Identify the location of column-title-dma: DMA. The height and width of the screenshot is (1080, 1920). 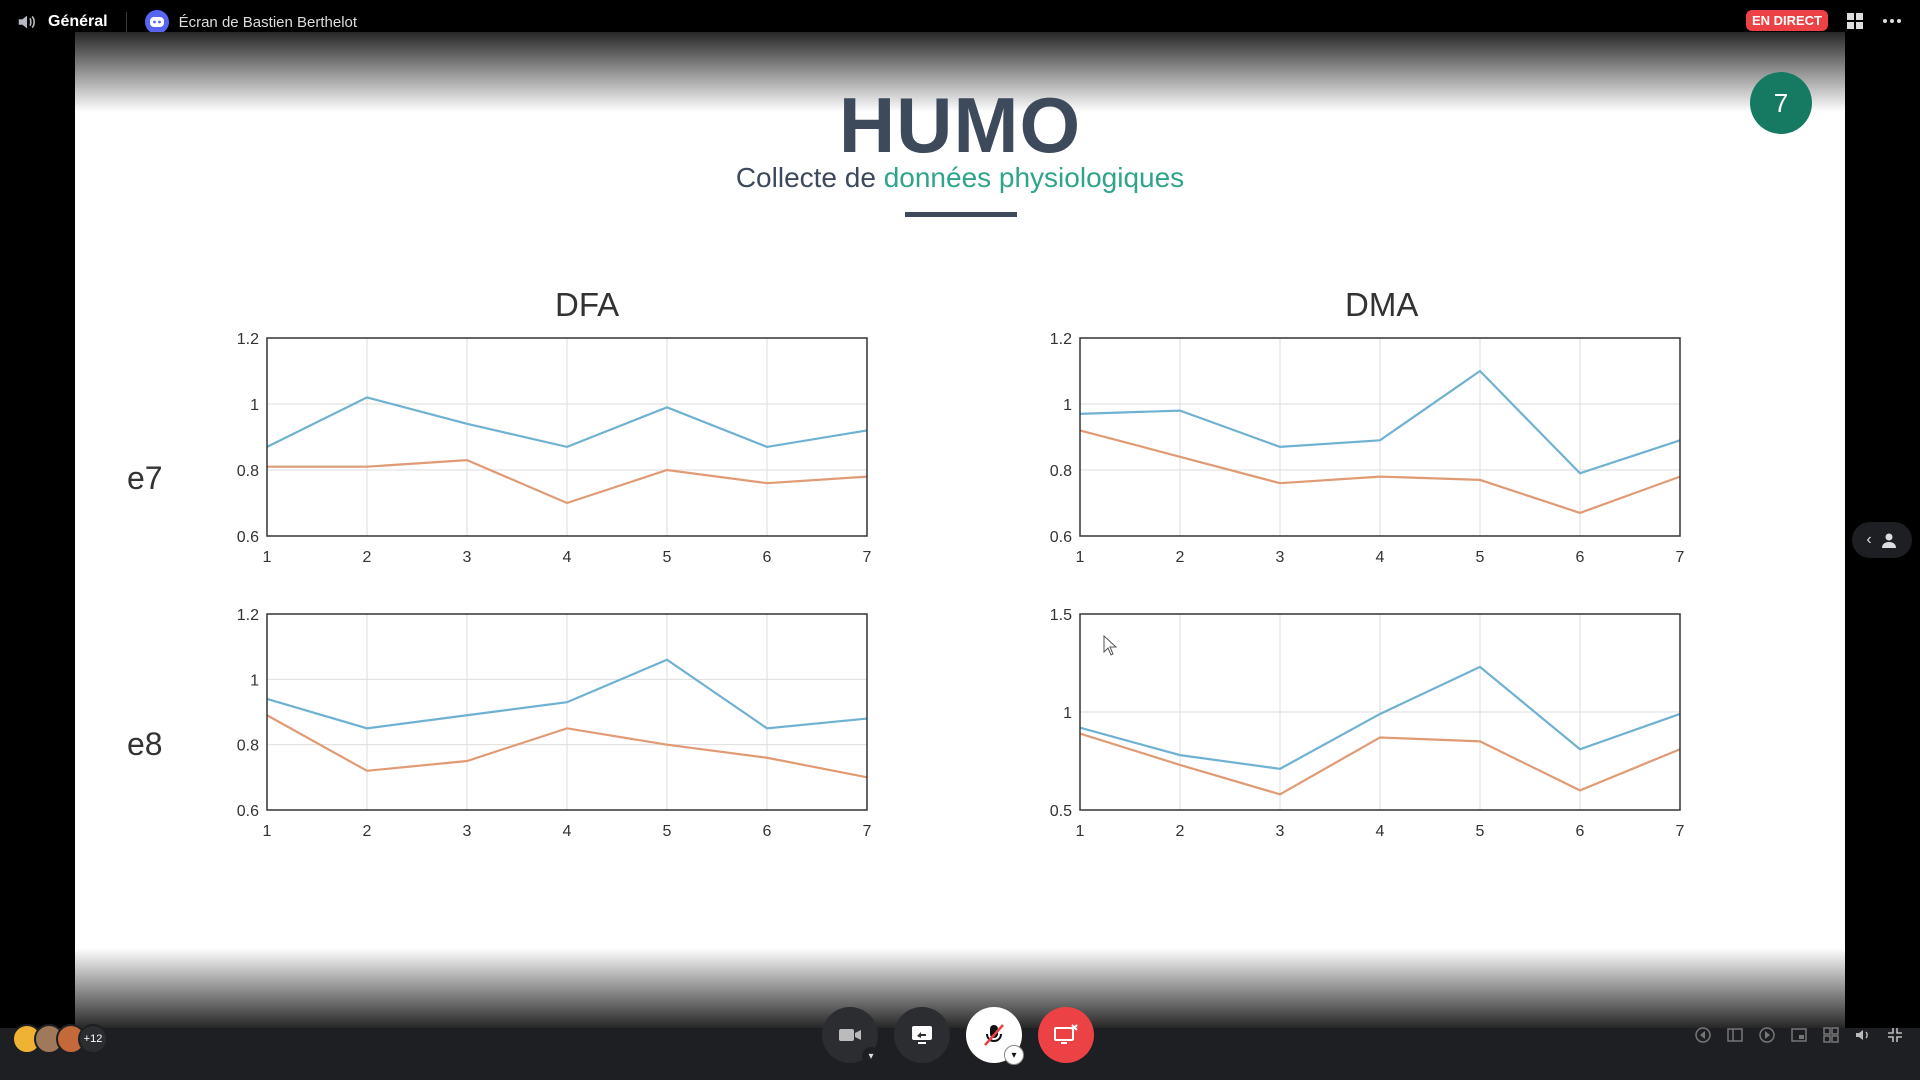
(1382, 304).